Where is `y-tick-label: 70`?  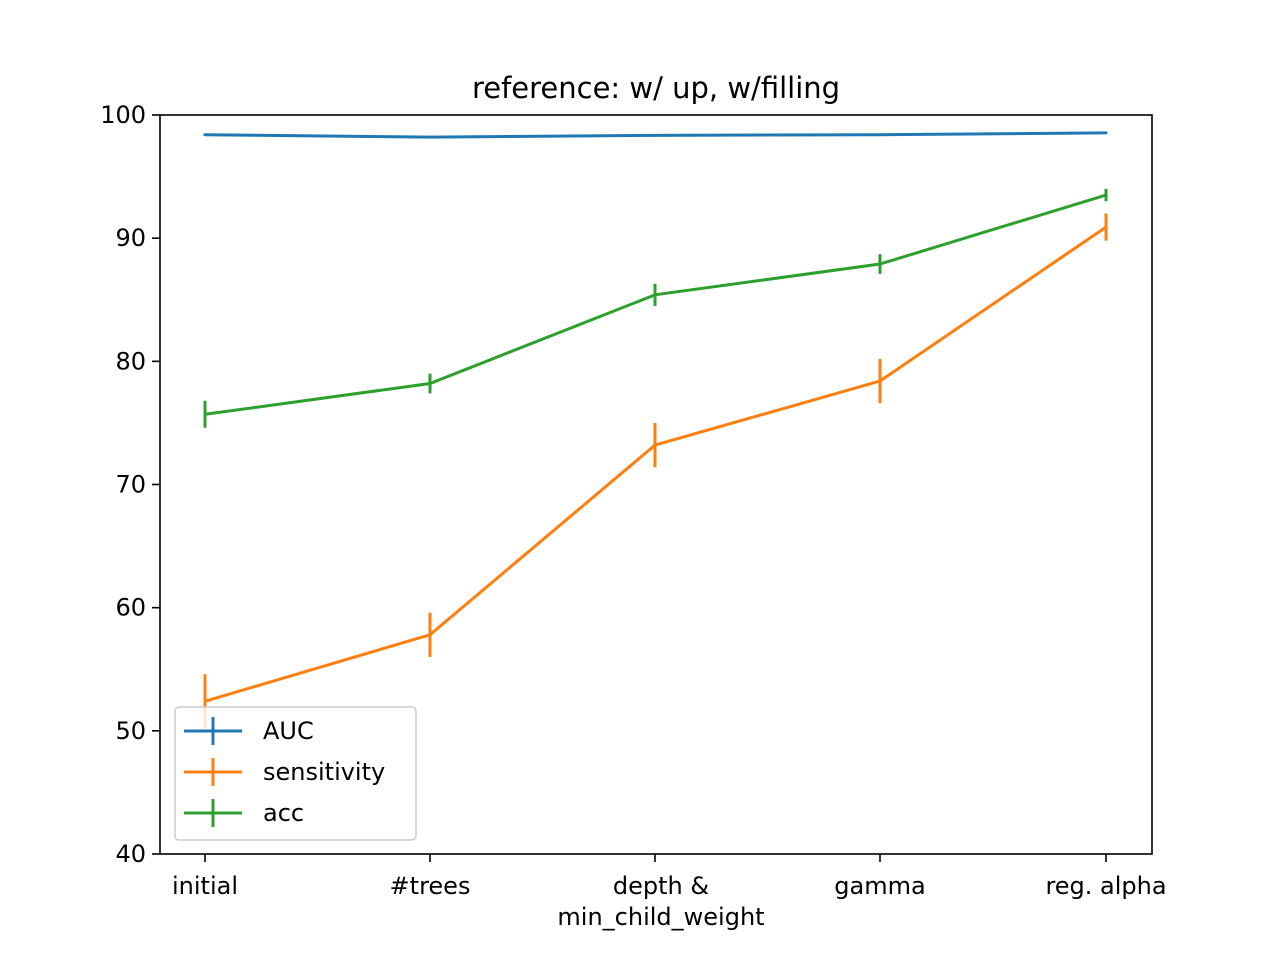 y-tick-label: 70 is located at coordinates (130, 485).